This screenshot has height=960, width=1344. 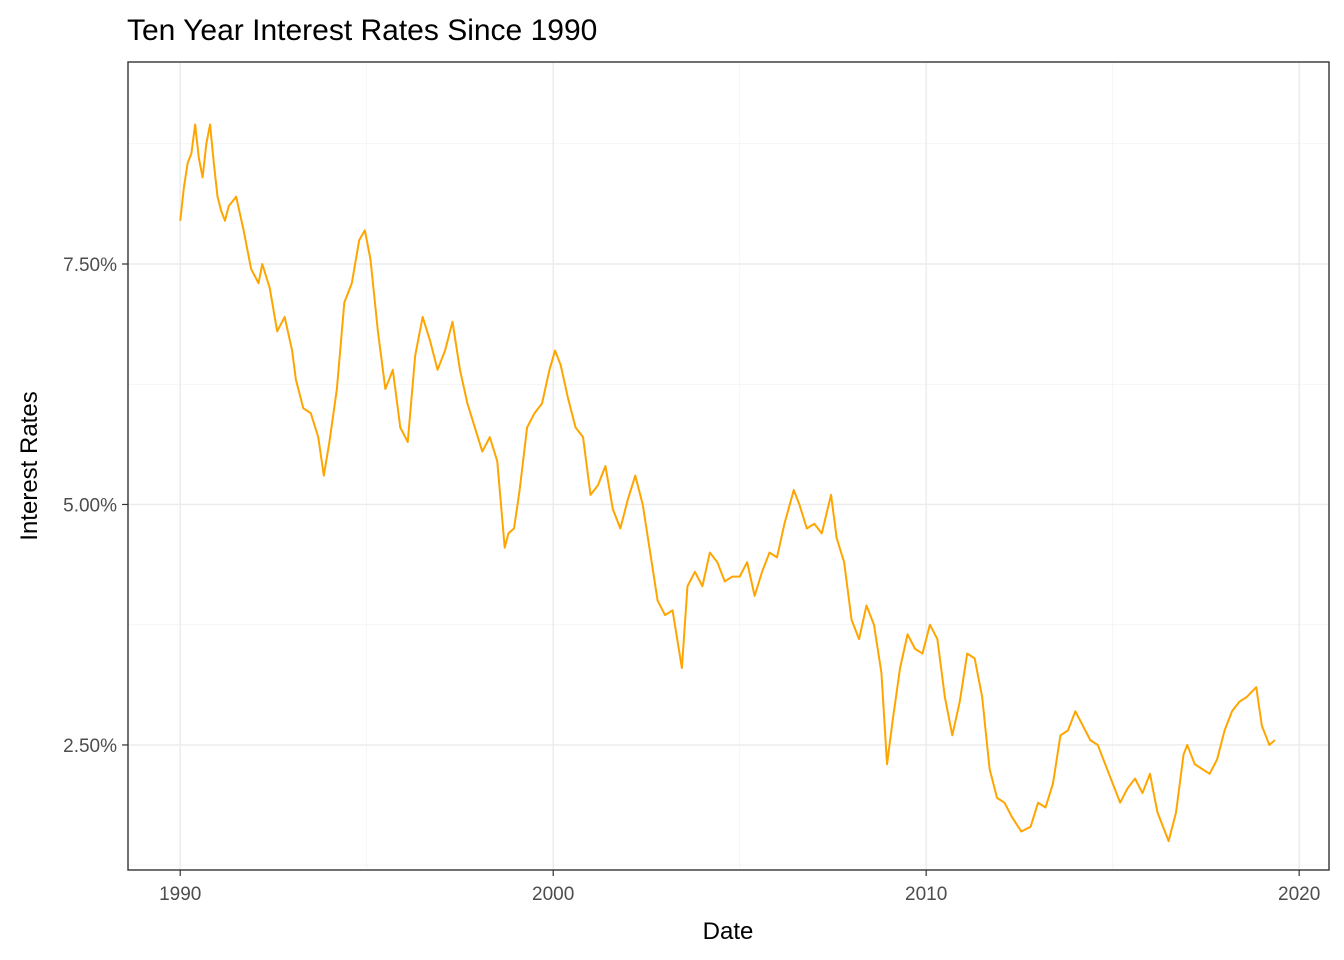 I want to click on x-tick-label: 2020, so click(x=1299, y=894).